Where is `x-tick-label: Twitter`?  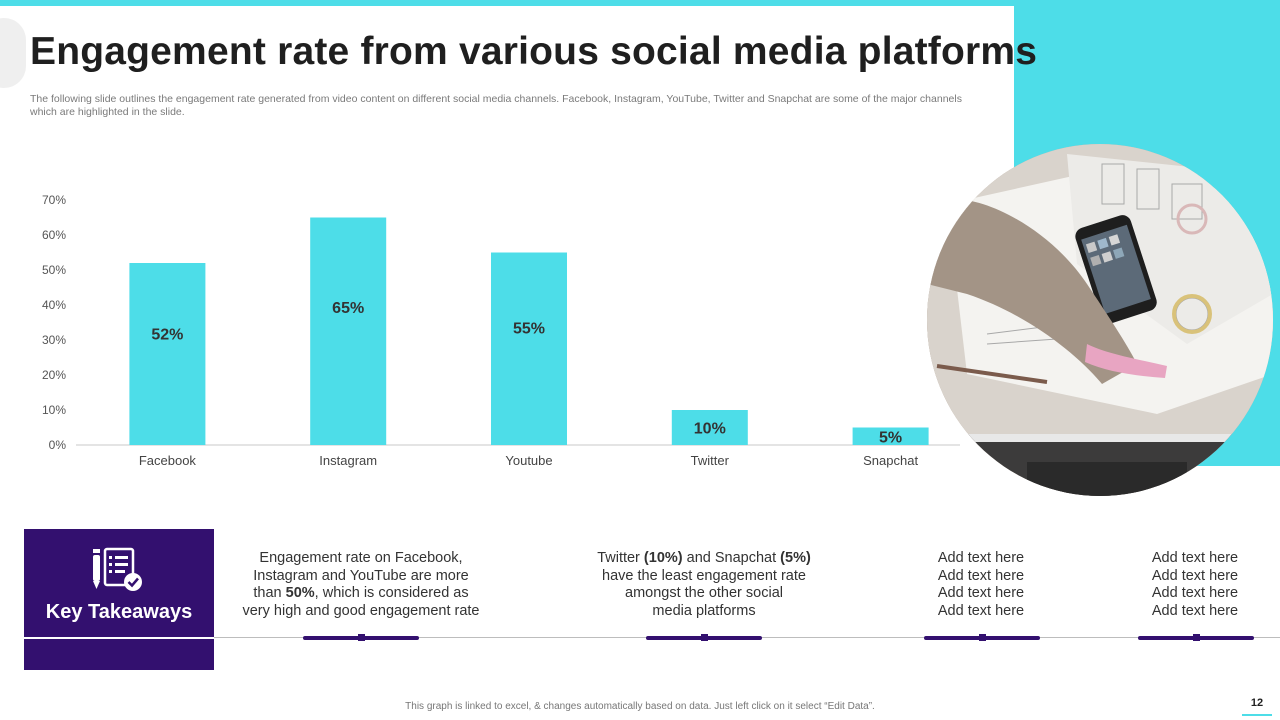
x-tick-label: Twitter is located at coordinates (710, 460).